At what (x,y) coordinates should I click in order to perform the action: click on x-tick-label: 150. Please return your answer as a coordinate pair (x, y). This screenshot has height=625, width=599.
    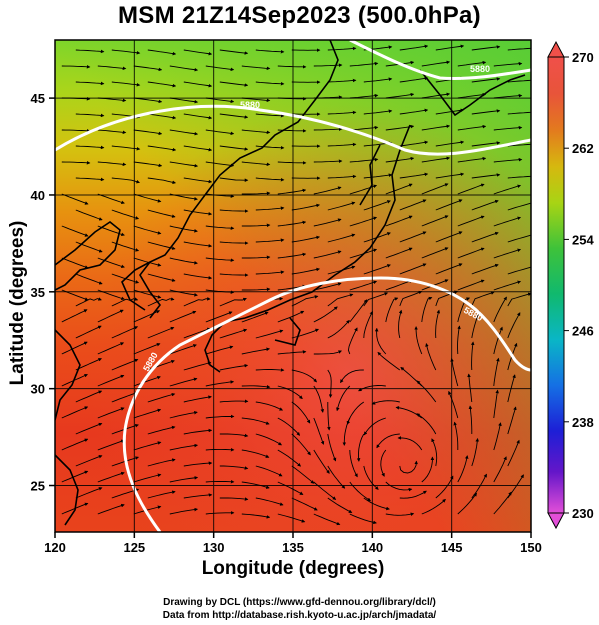
    Looking at the image, I should click on (531, 547).